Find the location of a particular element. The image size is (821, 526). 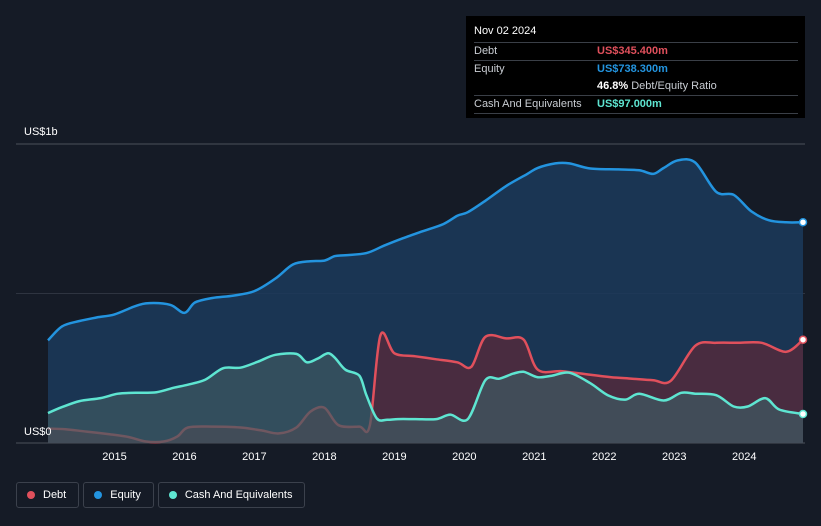

end-markers is located at coordinates (803, 318).